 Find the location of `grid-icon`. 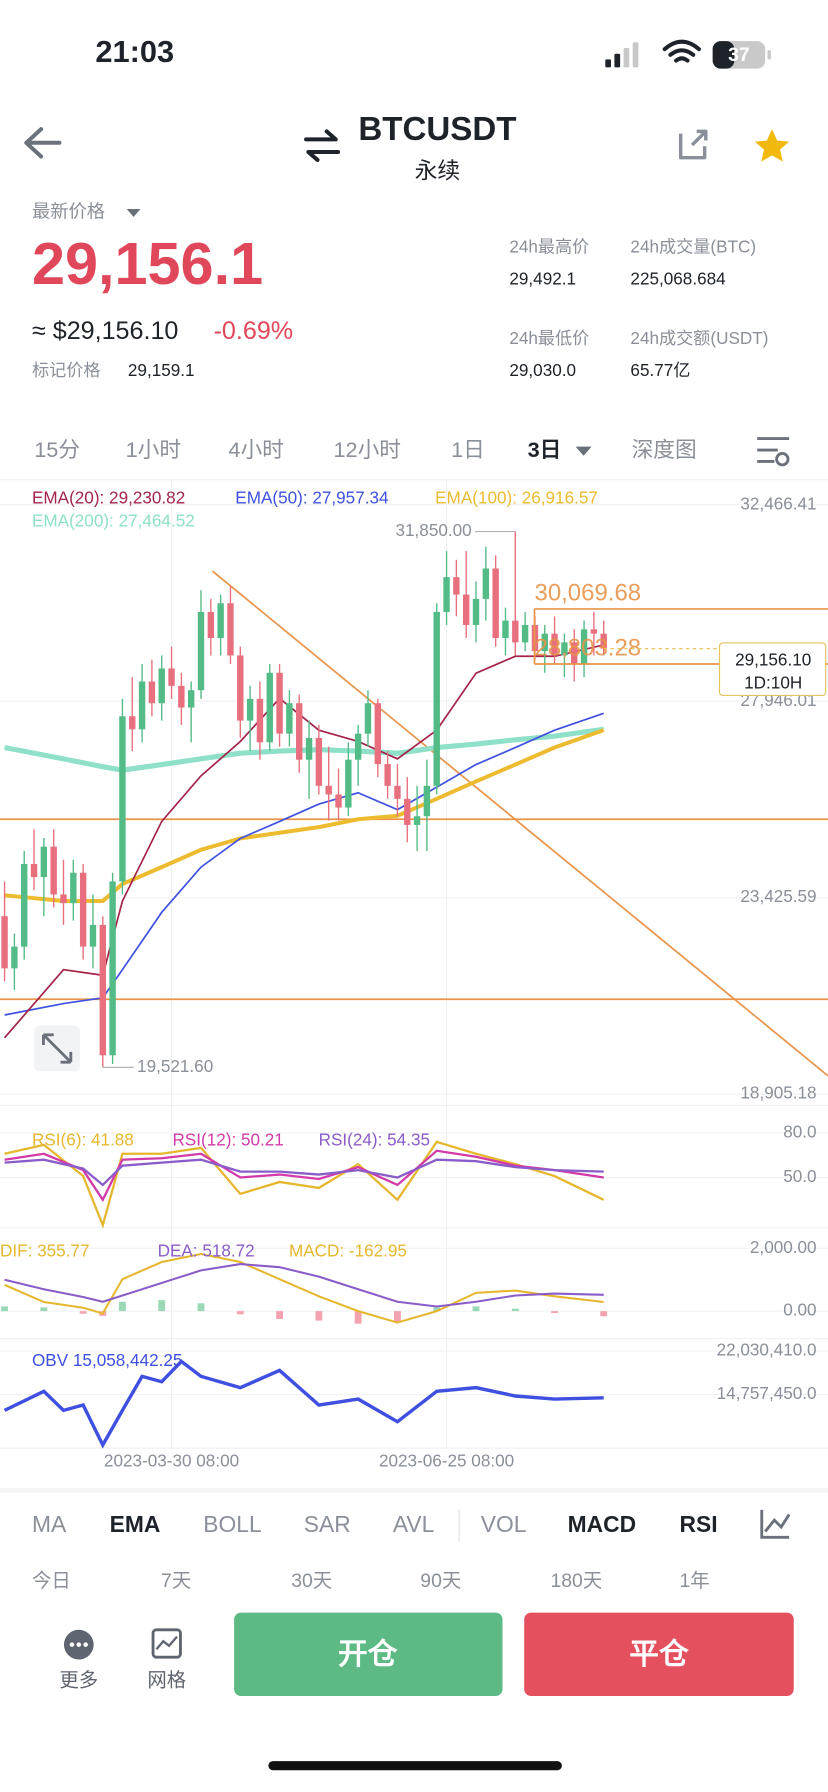

grid-icon is located at coordinates (166, 1643).